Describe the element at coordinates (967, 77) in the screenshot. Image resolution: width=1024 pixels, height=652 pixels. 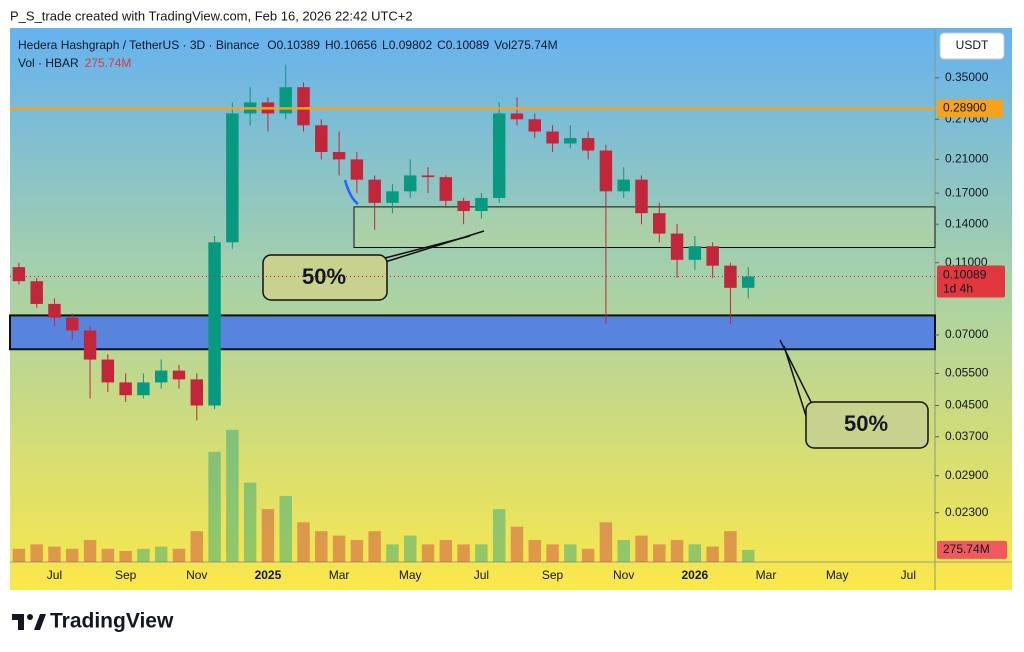
I see `y-tick-label: 0.35000` at that location.